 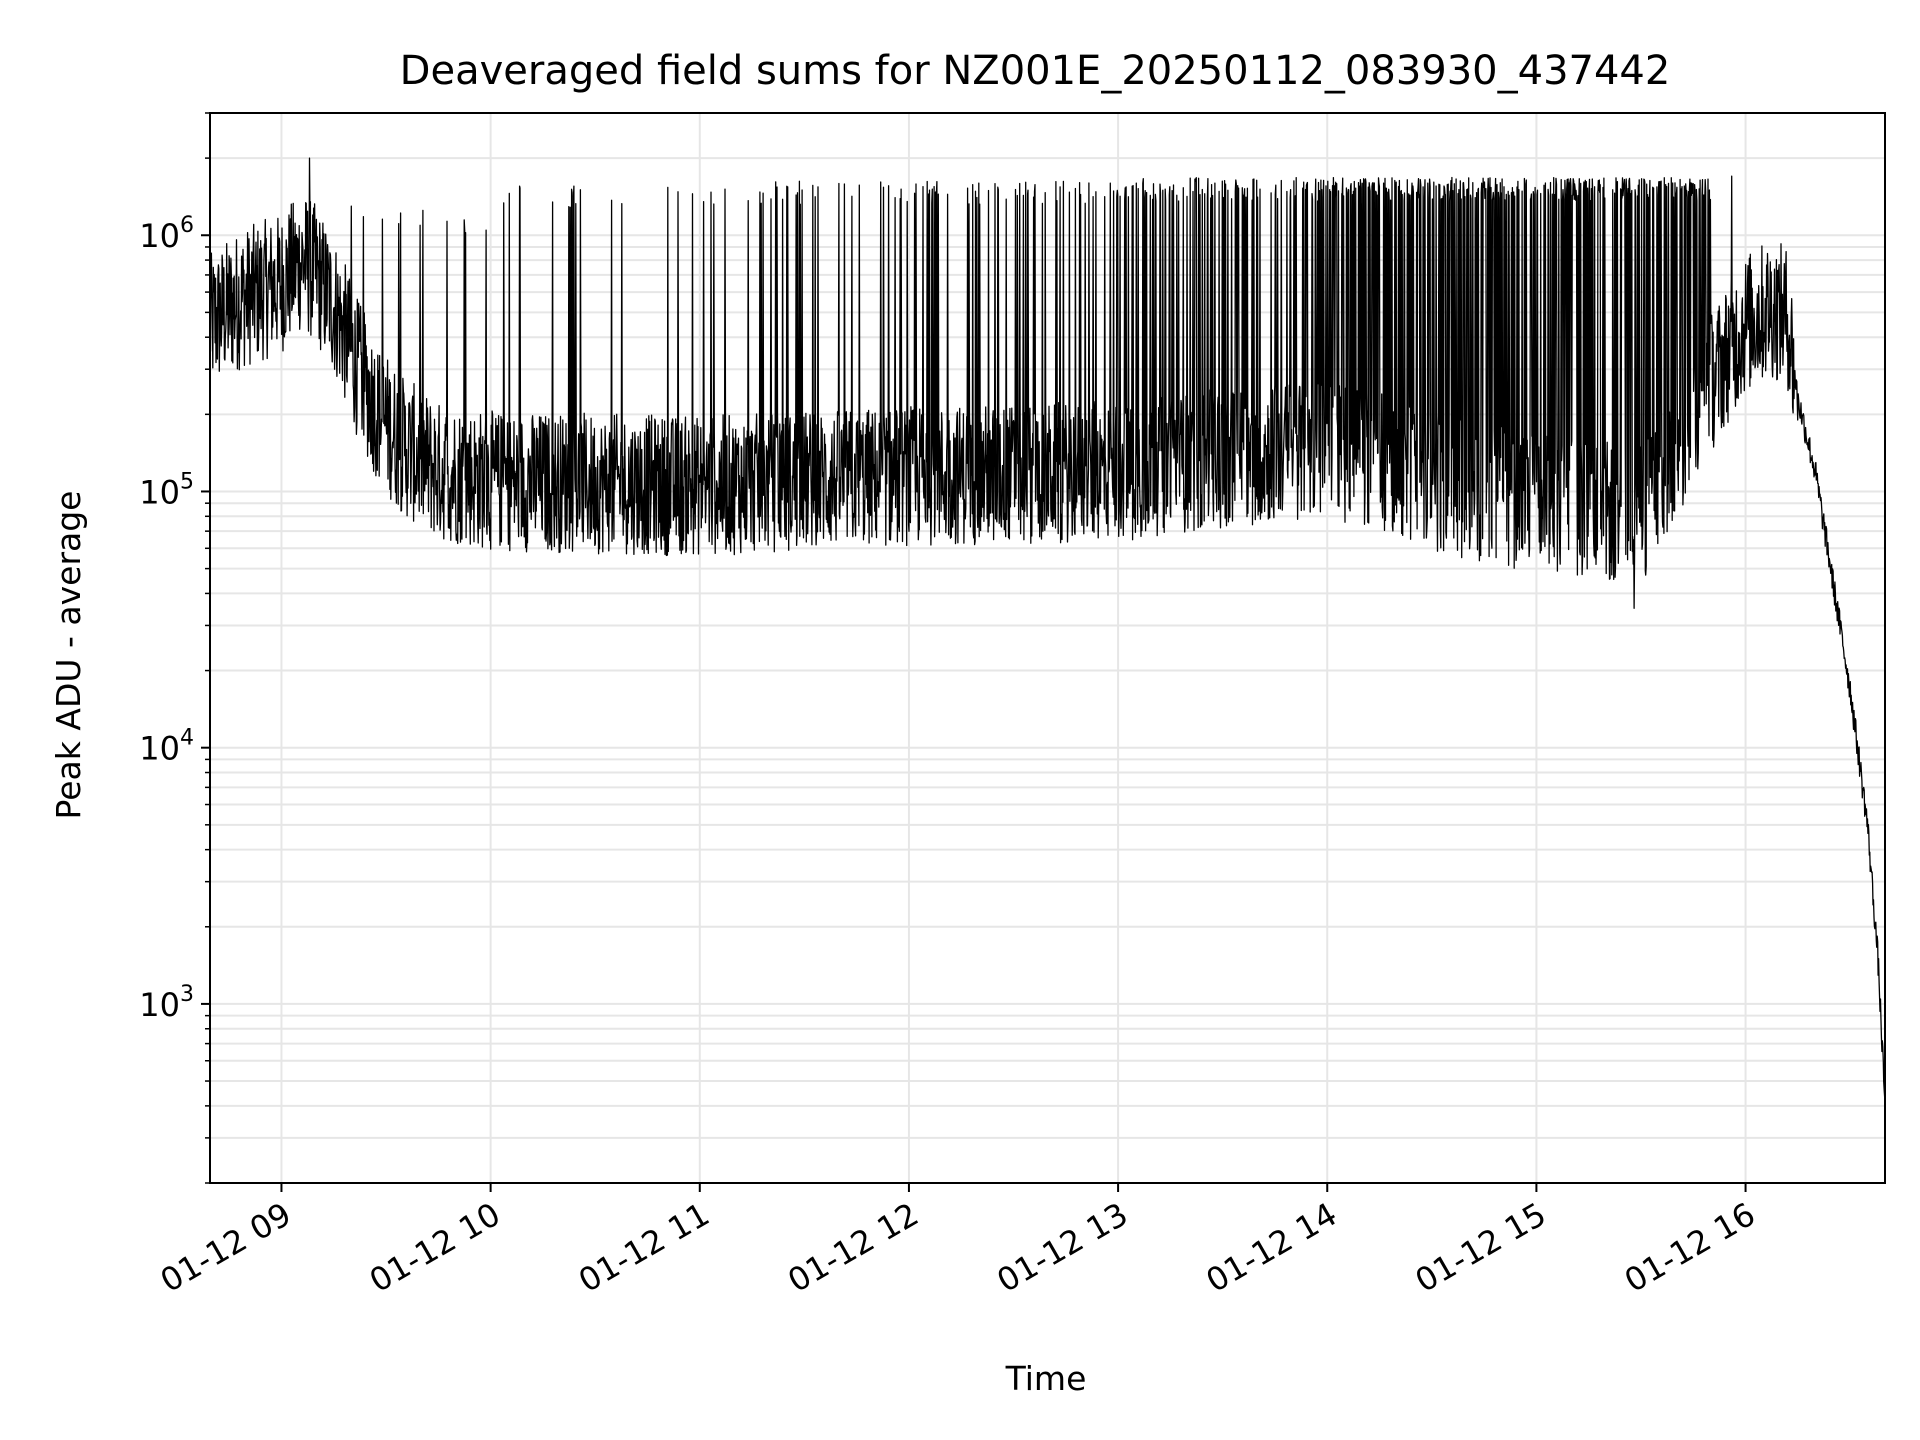 I want to click on y-tick-label: 10⁴, so click(x=166, y=747).